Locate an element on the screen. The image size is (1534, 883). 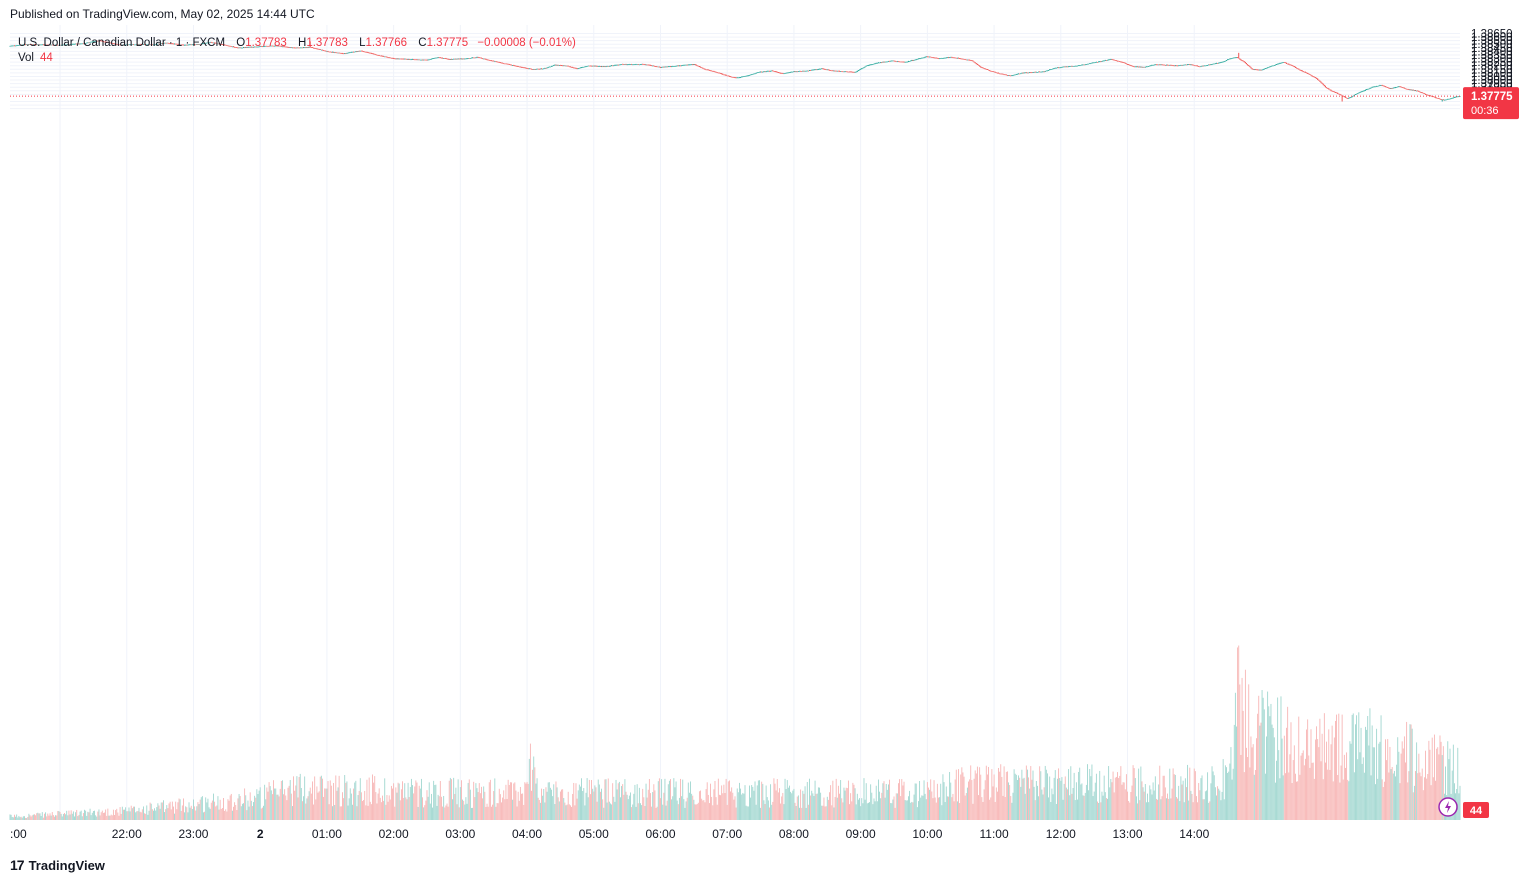
open-value: 1.37783 is located at coordinates (266, 43).